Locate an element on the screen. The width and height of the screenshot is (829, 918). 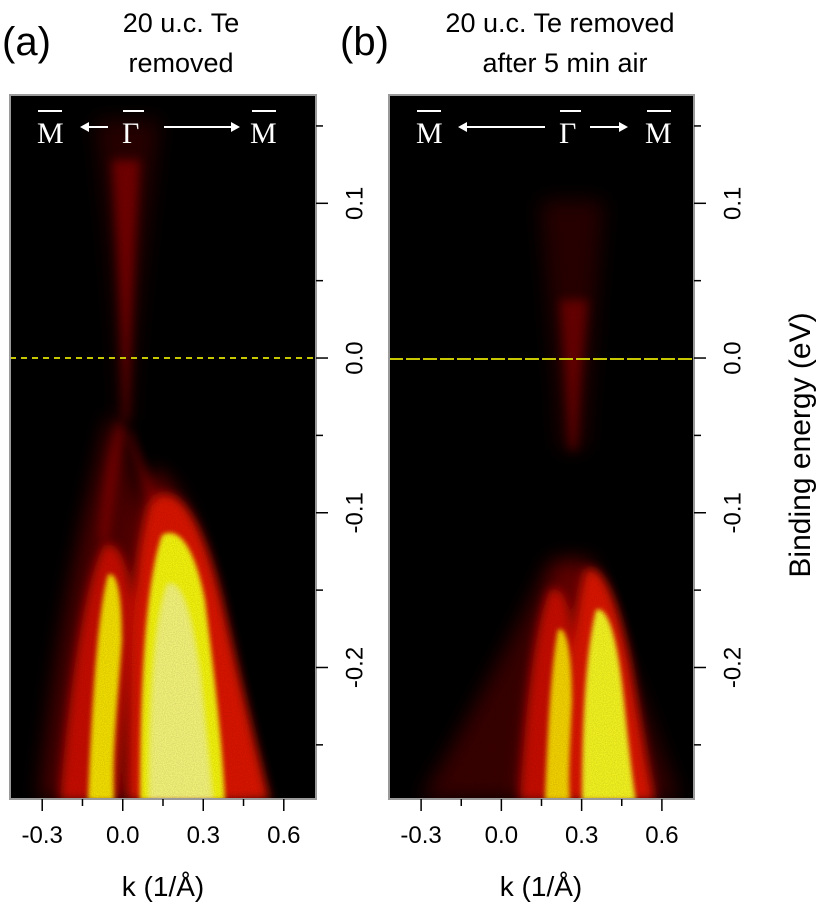
panel-a-x-tick-label: 0.0 is located at coordinates (122, 835).